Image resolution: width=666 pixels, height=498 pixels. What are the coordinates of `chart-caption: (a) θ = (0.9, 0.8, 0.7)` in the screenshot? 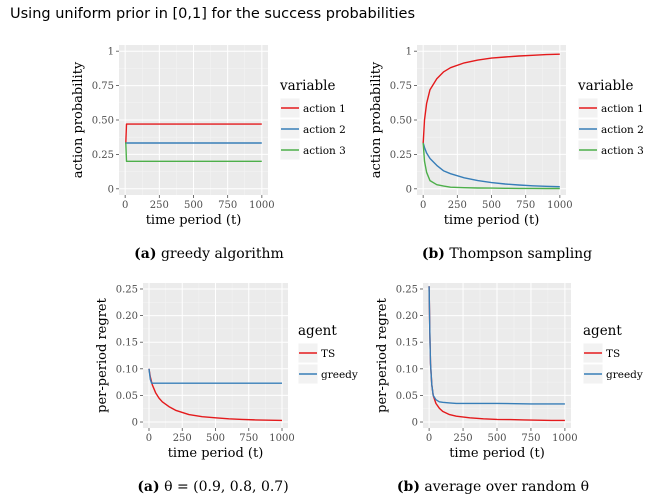 It's located at (212, 487).